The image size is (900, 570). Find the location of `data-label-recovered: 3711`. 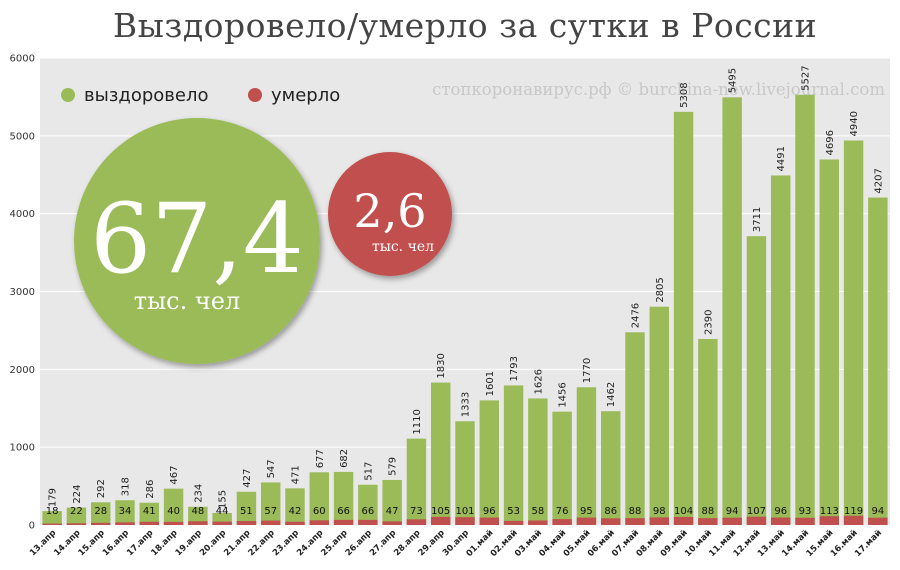

data-label-recovered: 3711 is located at coordinates (757, 219).